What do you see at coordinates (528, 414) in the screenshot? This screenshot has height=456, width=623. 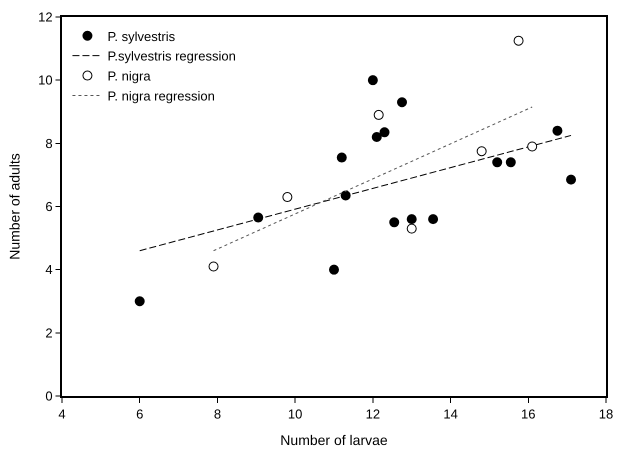 I see `x-tick-label: 16` at bounding box center [528, 414].